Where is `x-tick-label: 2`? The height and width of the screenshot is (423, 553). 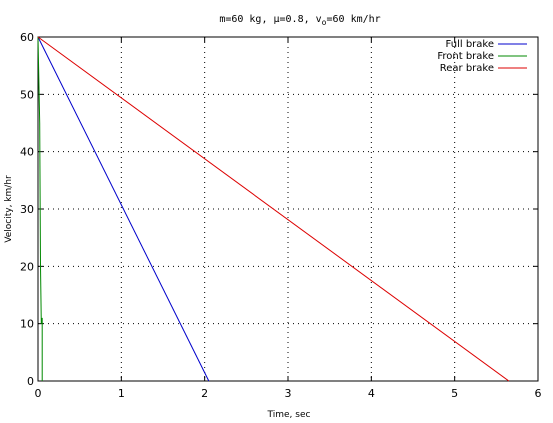
x-tick-label: 2 is located at coordinates (204, 393).